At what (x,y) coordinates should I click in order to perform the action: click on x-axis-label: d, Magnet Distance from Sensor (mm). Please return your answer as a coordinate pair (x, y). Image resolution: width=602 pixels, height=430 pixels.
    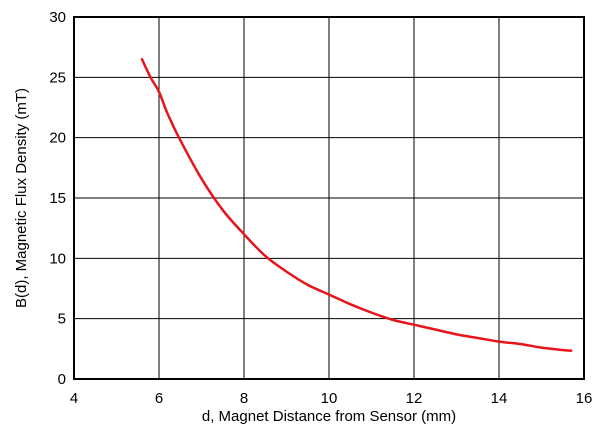
    Looking at the image, I should click on (329, 416).